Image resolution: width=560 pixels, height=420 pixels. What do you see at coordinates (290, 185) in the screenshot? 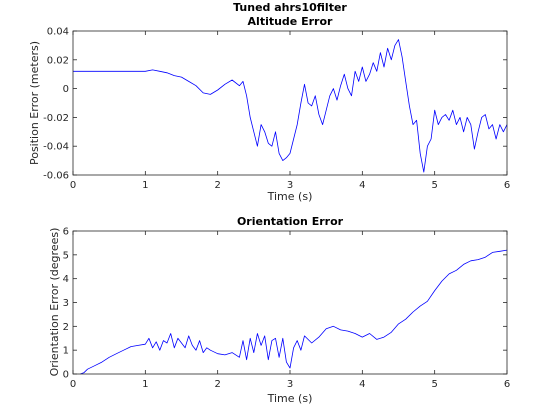
I see `altitude-x-tick-label: 3` at bounding box center [290, 185].